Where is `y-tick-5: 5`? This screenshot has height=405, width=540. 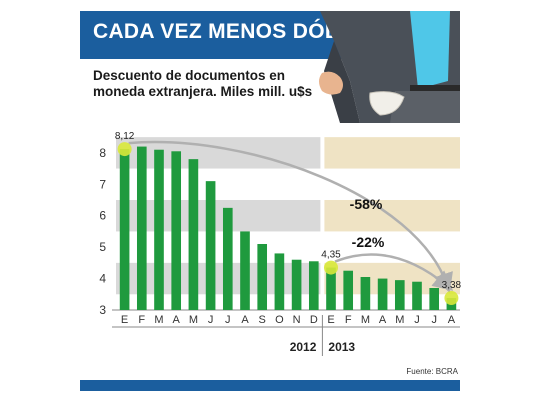
y-tick-5: 5 is located at coordinates (102, 247).